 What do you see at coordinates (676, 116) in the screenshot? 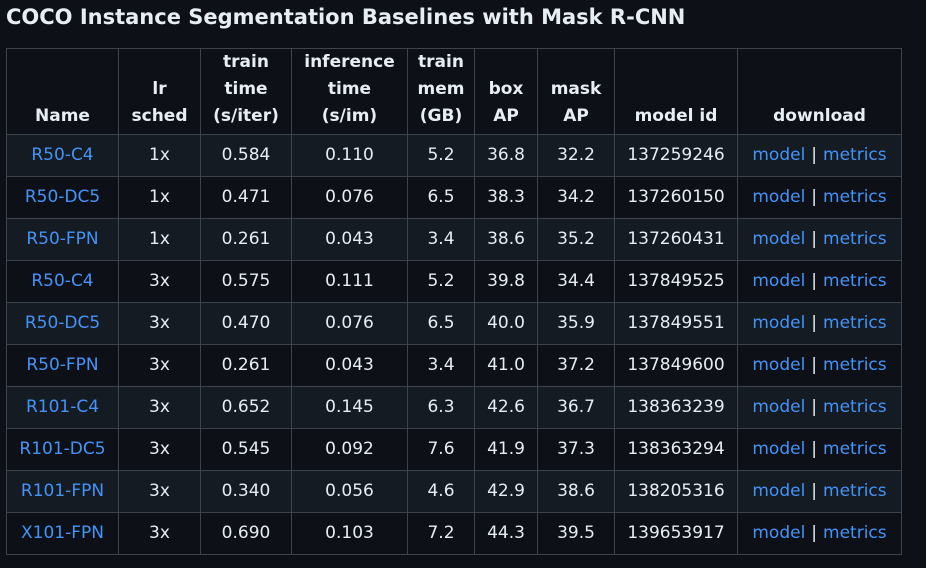
I see `column-header-line: model id` at bounding box center [676, 116].